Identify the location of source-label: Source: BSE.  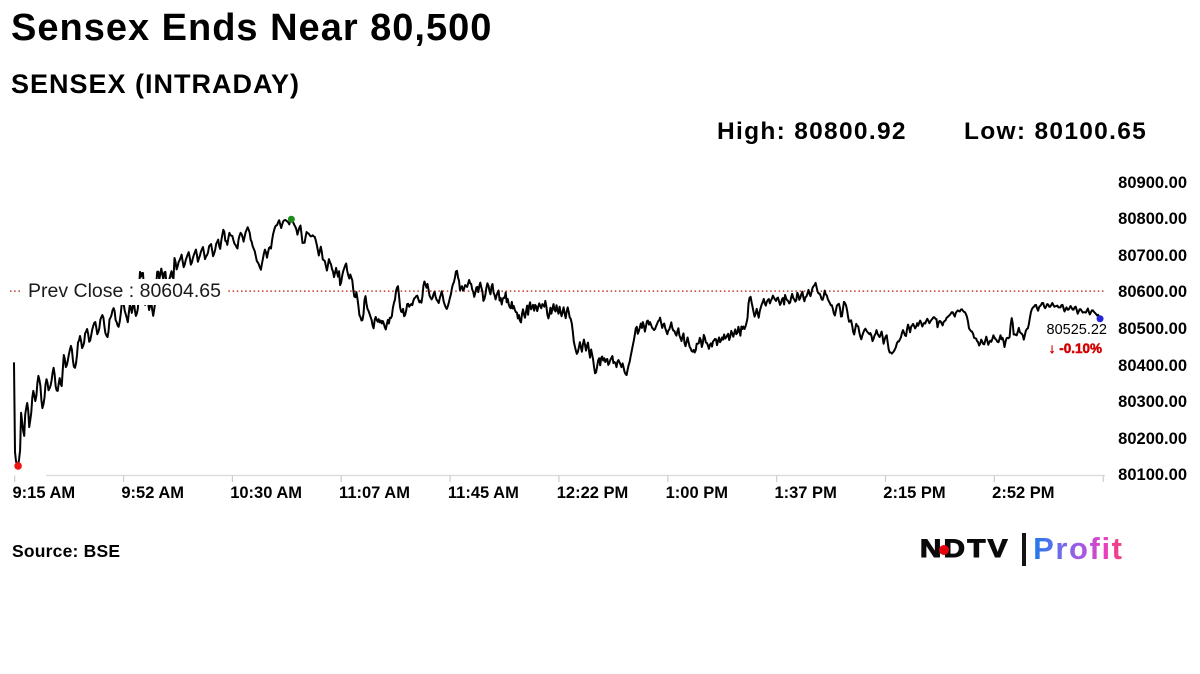
(66, 551).